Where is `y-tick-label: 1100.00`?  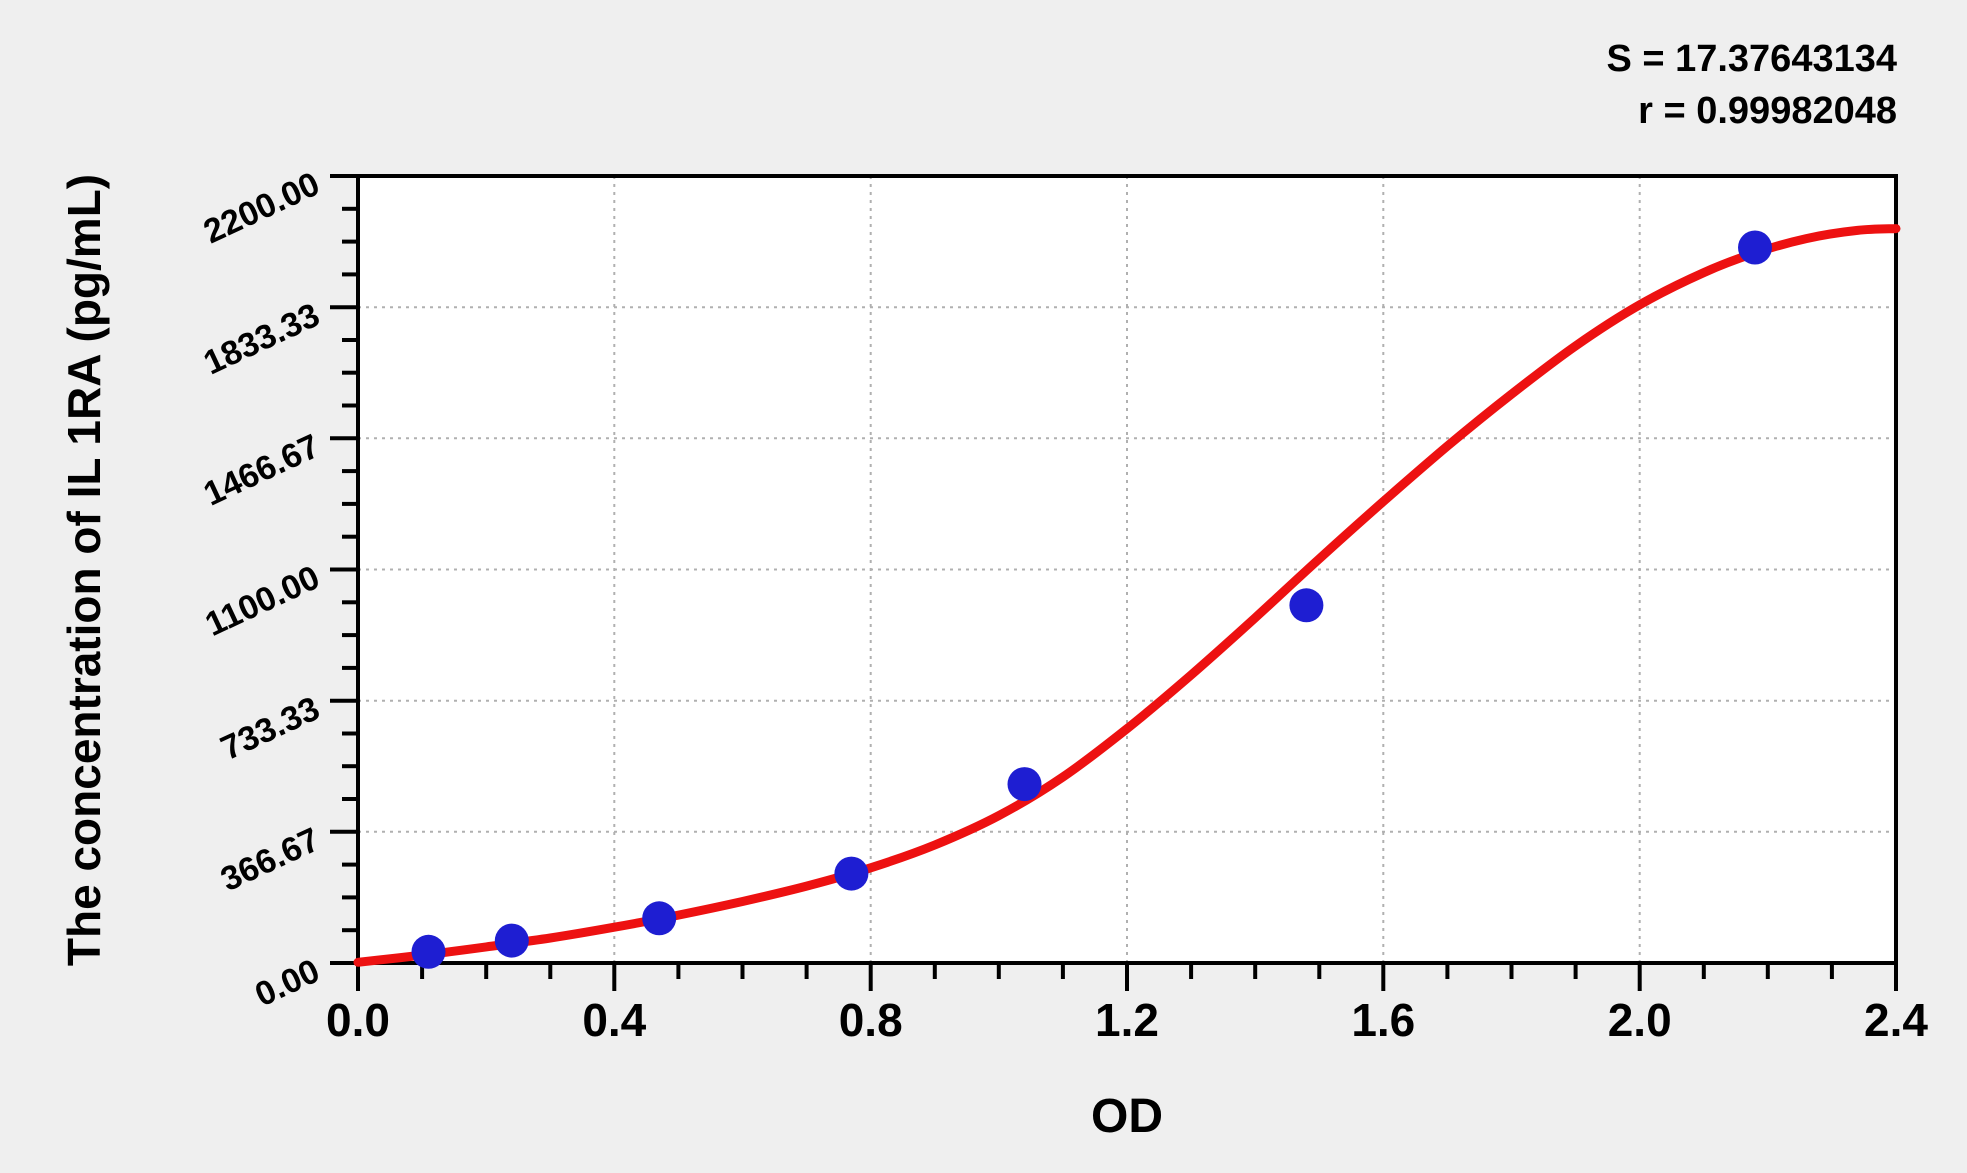 y-tick-label: 1100.00 is located at coordinates (263, 601).